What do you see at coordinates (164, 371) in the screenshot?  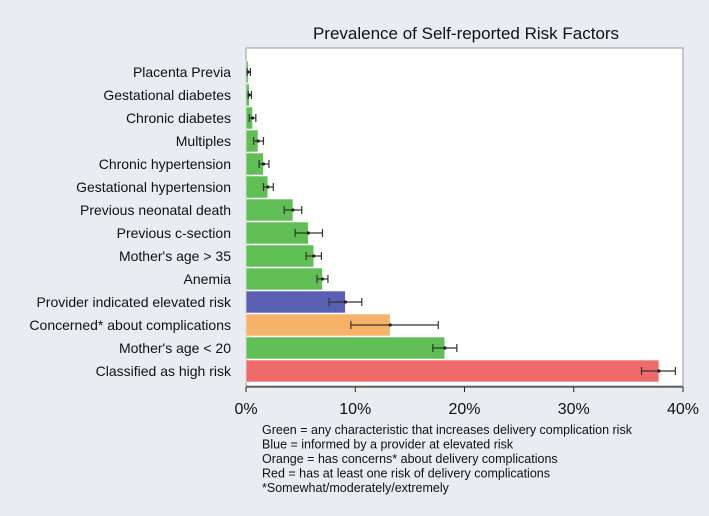 I see `category-label: Classified as high risk` at bounding box center [164, 371].